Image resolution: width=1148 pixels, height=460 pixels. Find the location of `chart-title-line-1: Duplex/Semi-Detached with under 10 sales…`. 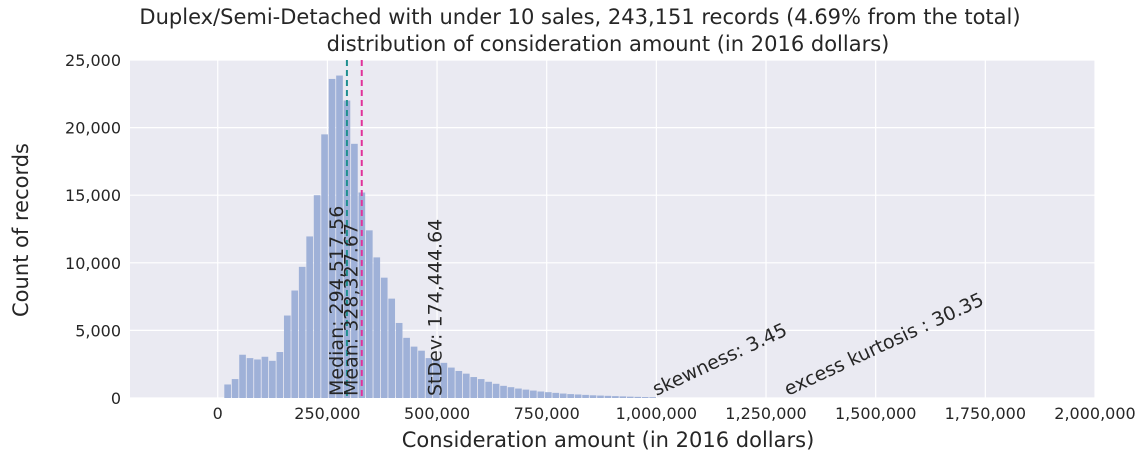

chart-title-line-1: Duplex/Semi-Detached with under 10 sales… is located at coordinates (579, 17).